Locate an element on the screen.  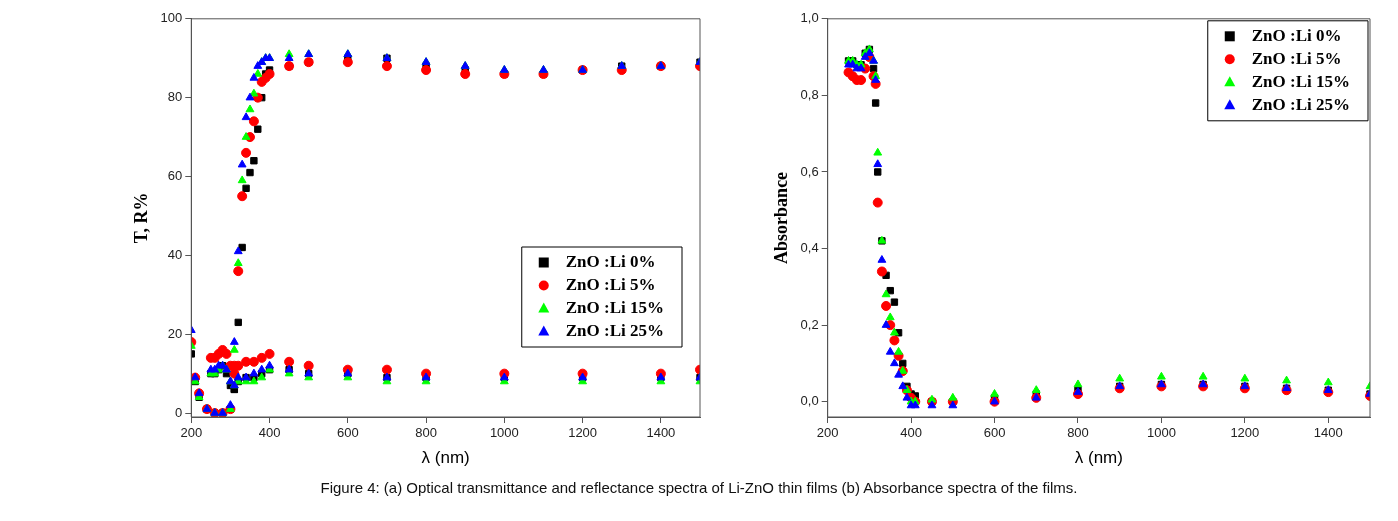
y-tick-label: 0,4 is located at coordinates (809, 248).